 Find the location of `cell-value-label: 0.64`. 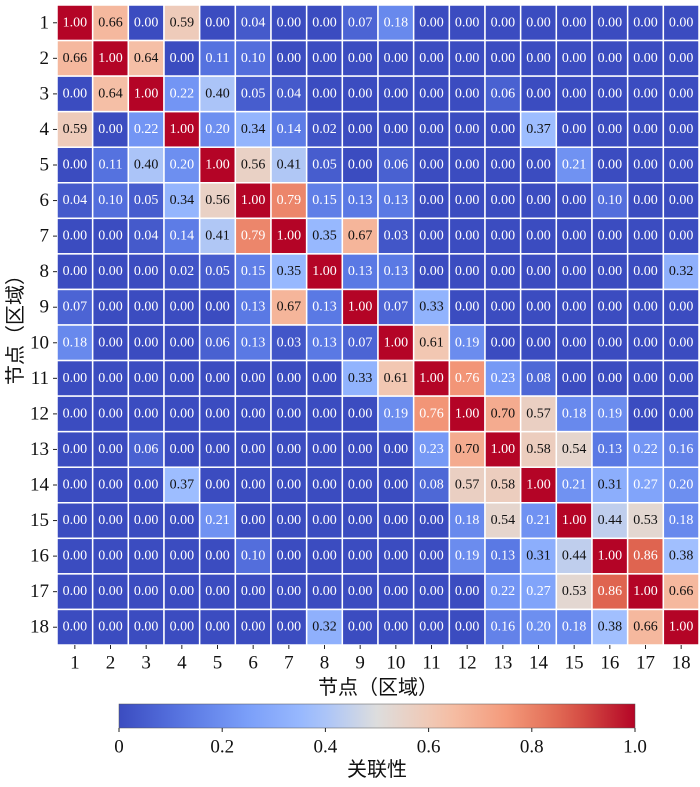

cell-value-label: 0.64 is located at coordinates (146, 58).